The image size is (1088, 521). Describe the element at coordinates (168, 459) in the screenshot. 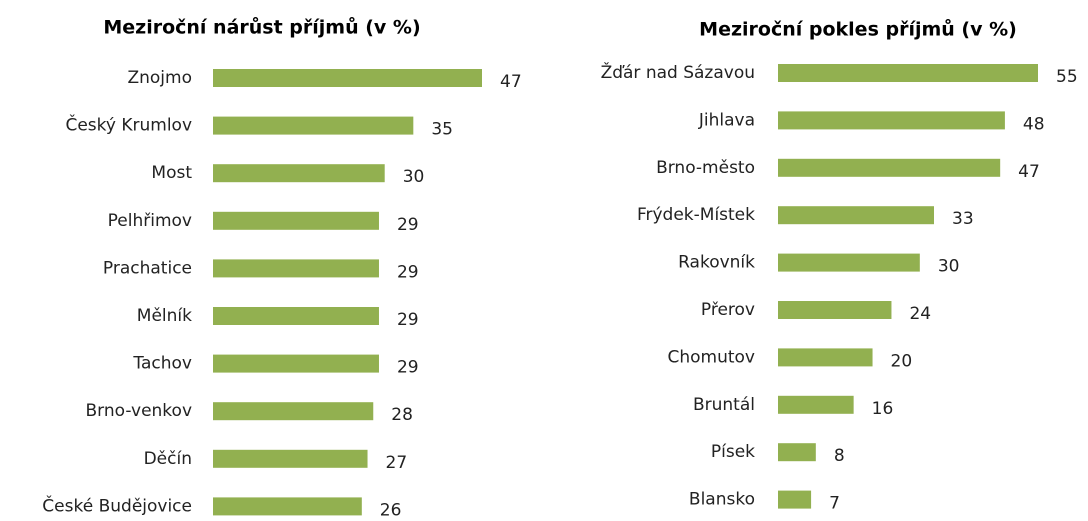

I see `category-label: Děčín` at that location.